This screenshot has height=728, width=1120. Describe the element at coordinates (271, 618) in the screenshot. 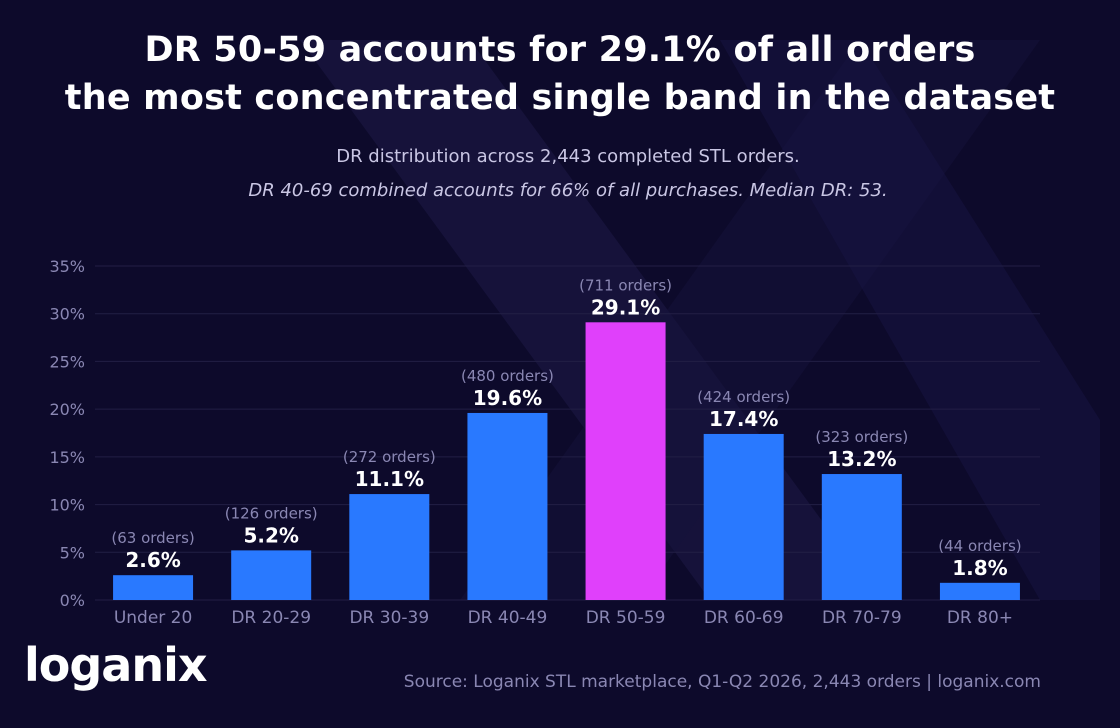

I see `x-tick-label: DR 20-29` at that location.